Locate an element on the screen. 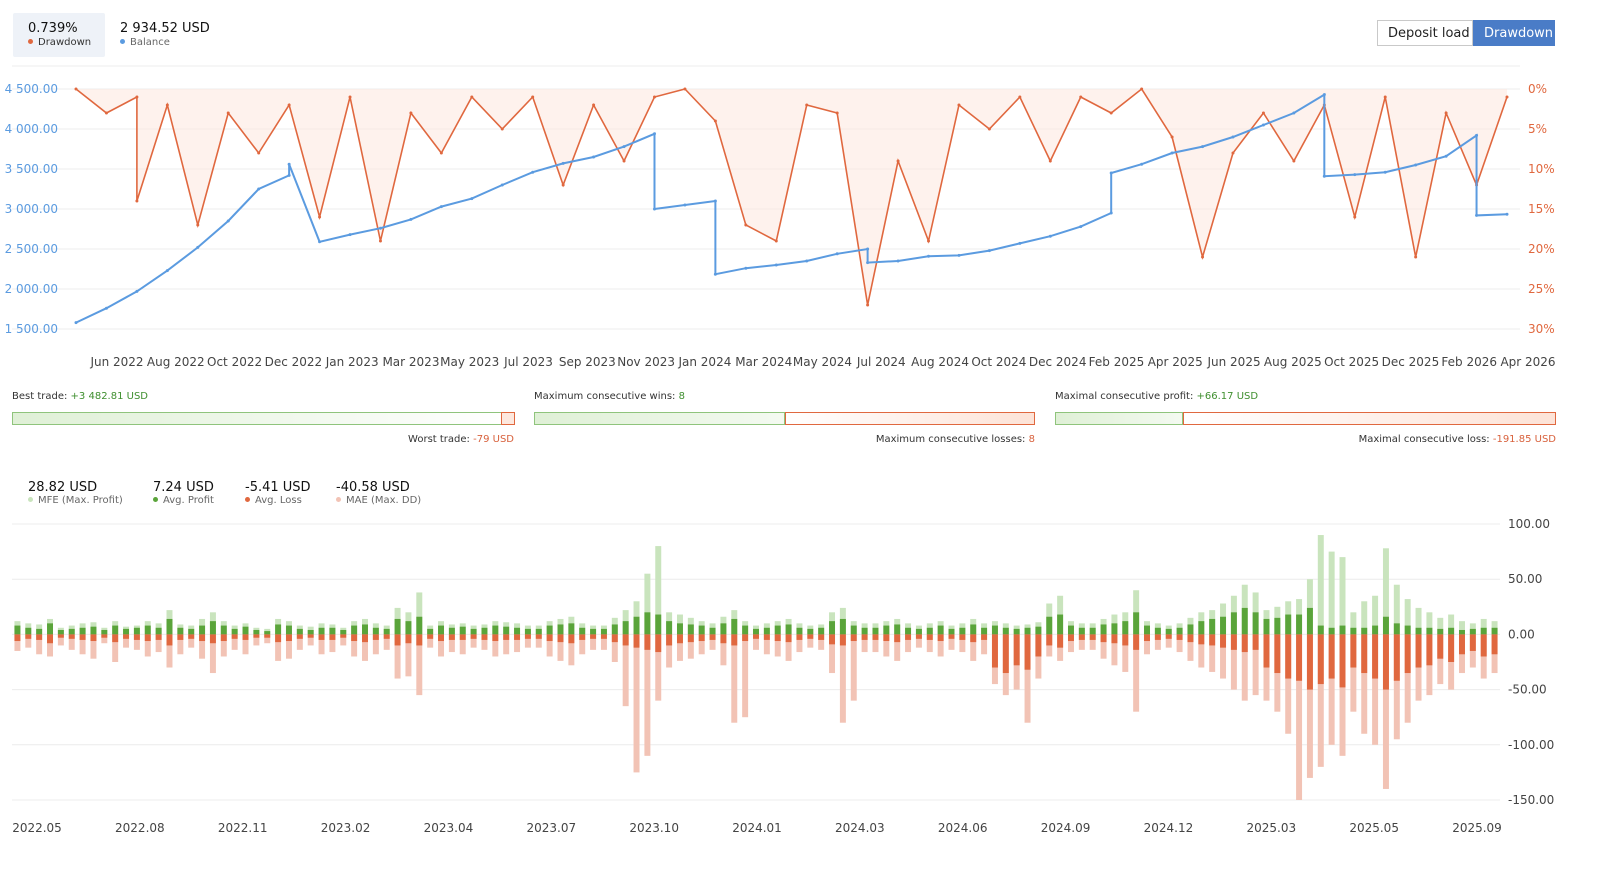  mfe-value: 28.82 USD is located at coordinates (62, 487).